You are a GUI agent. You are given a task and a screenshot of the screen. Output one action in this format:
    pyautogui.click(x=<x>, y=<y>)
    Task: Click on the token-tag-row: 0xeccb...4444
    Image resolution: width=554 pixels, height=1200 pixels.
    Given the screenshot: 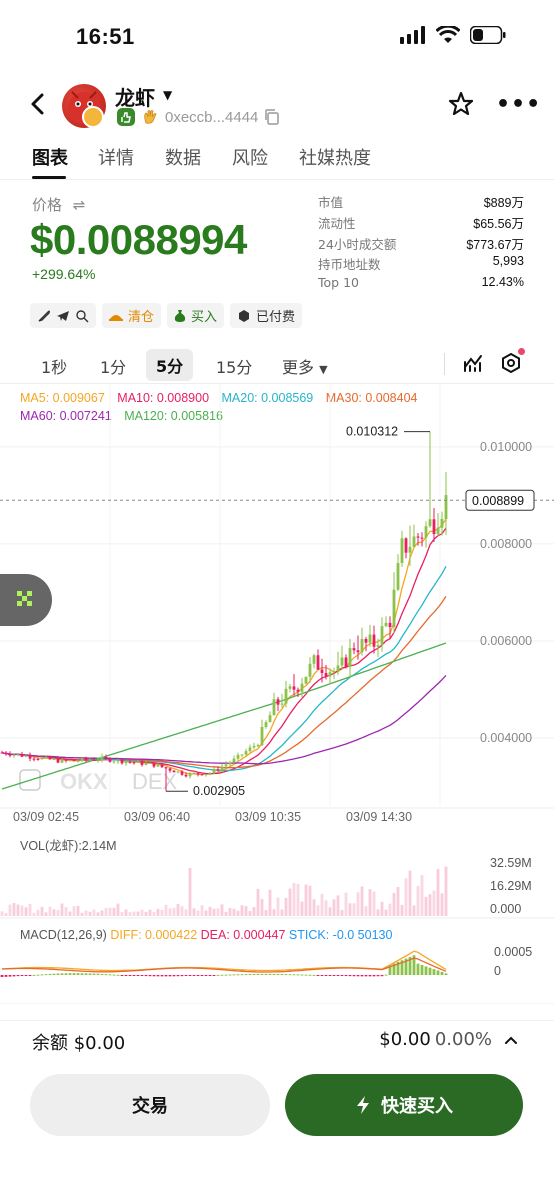 What is the action you would take?
    pyautogui.click(x=198, y=117)
    